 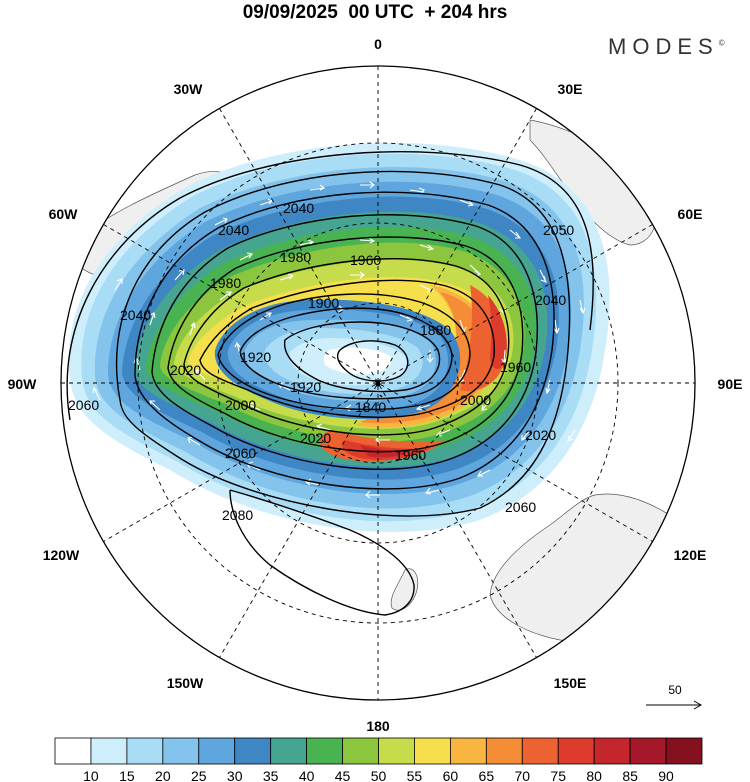 What do you see at coordinates (690, 214) in the screenshot?
I see `svg-text: 60E` at bounding box center [690, 214].